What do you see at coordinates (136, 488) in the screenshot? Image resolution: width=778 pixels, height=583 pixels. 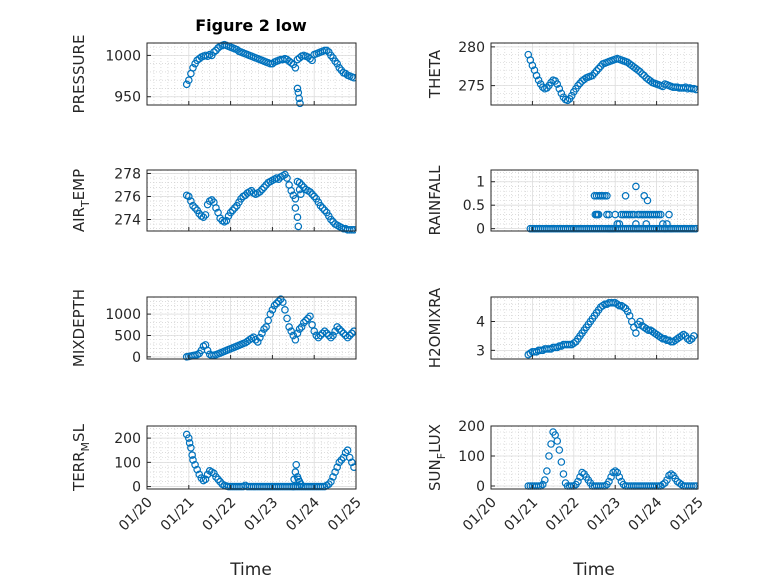 I see `y-tick-label: 0` at bounding box center [136, 488].